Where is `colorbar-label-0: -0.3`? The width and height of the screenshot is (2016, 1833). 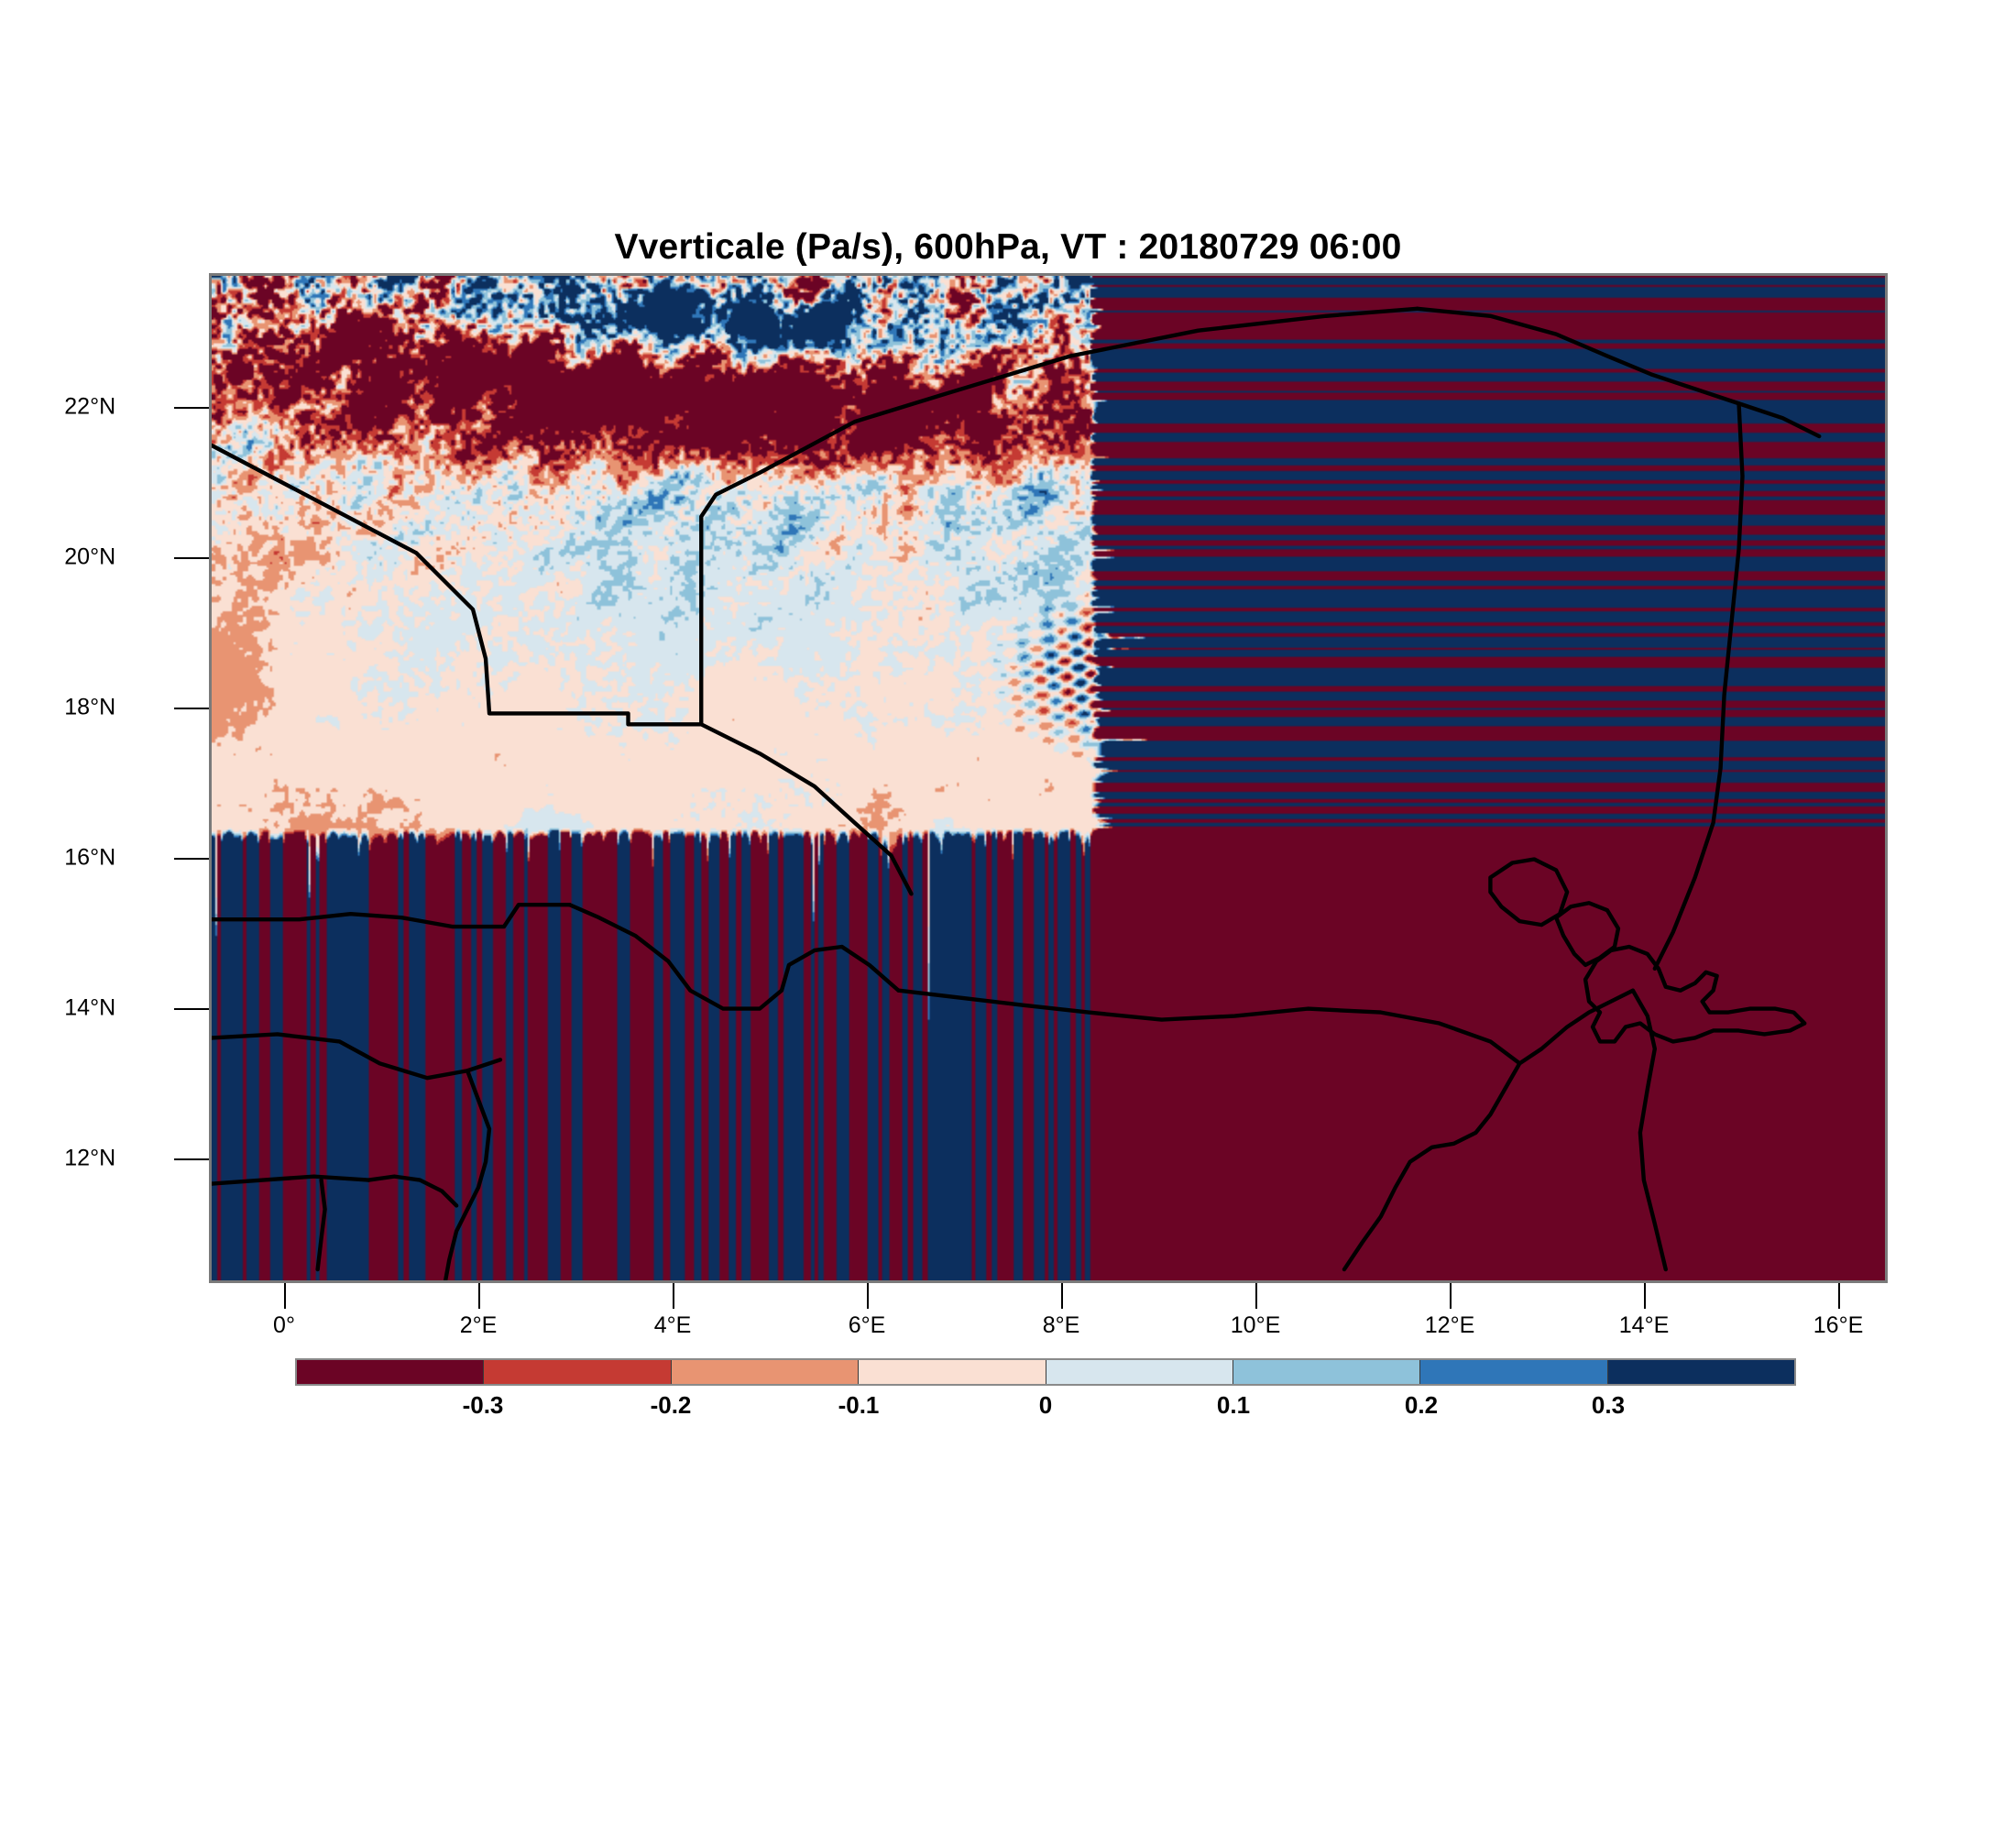
colorbar-label-0: -0.3 is located at coordinates (483, 1405).